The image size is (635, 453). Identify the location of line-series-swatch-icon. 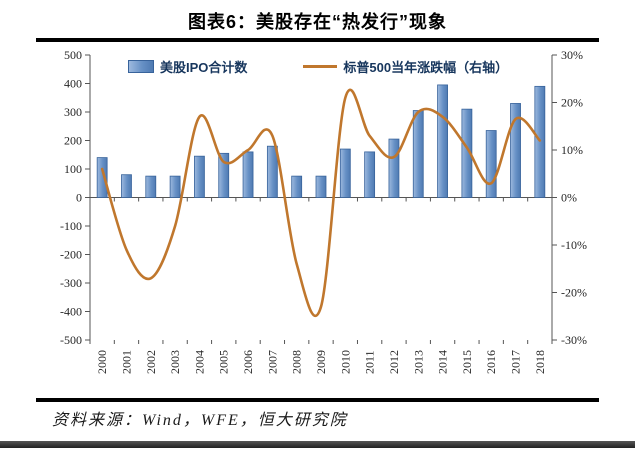
(320, 66).